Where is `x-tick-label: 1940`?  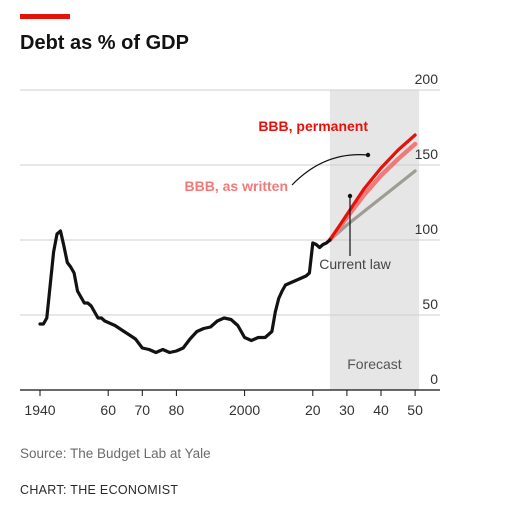
x-tick-label: 1940 is located at coordinates (39, 410).